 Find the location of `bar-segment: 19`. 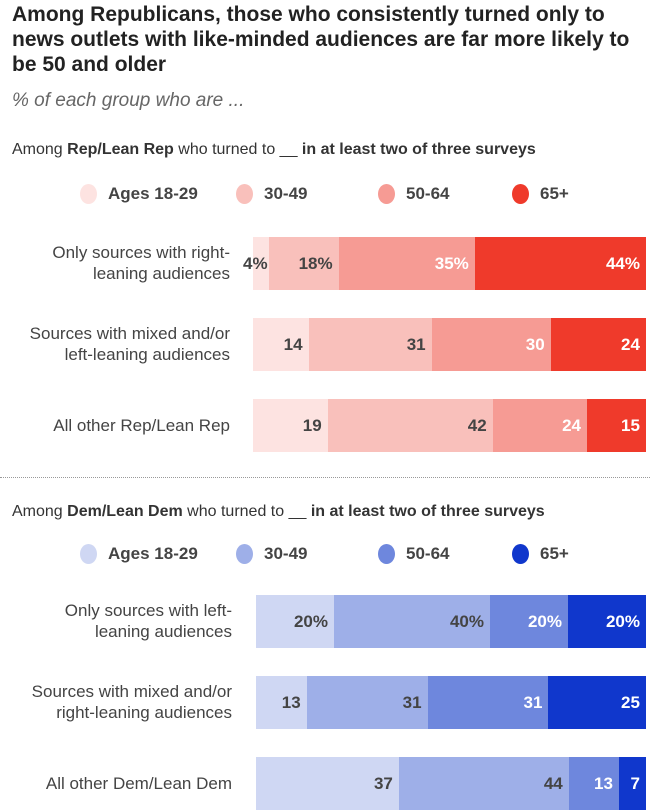

bar-segment: 19 is located at coordinates (290, 425).